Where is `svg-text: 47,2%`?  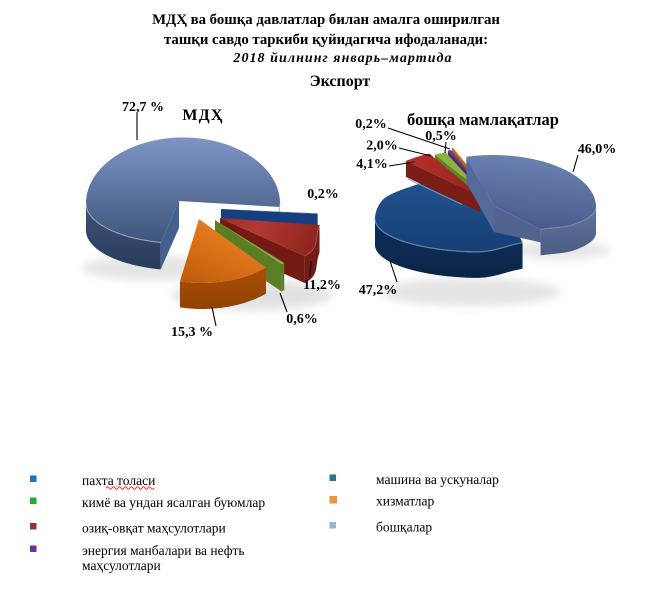 svg-text: 47,2% is located at coordinates (378, 290).